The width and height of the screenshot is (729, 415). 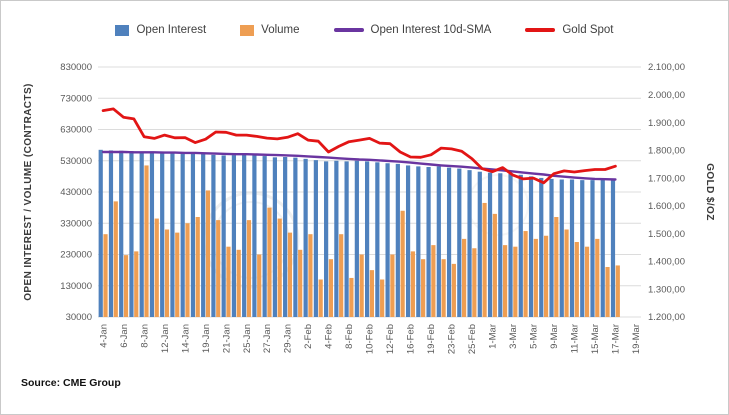 What do you see at coordinates (288, 338) in the screenshot?
I see `svg-text: 29-Jan` at bounding box center [288, 338].